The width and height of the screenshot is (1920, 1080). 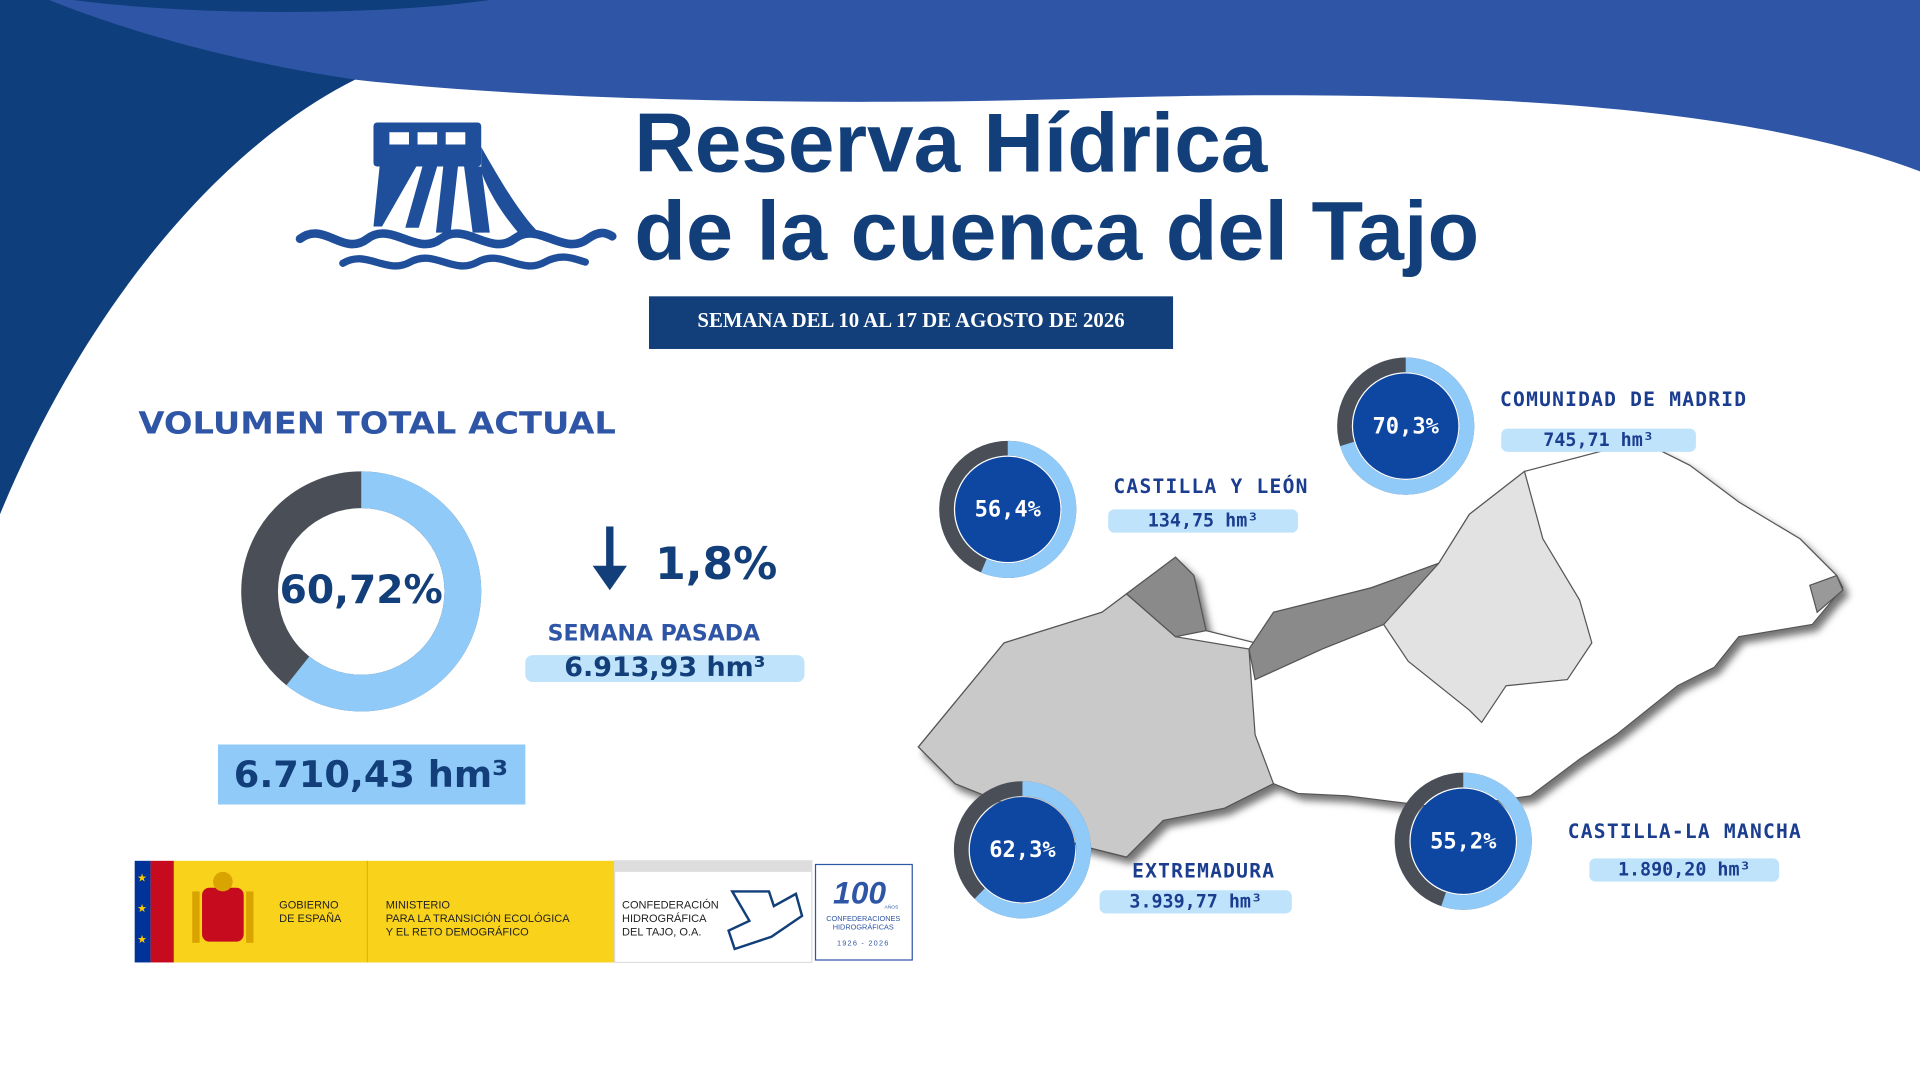 I want to click on gov-line-1: GOBIERNO, so click(x=309, y=906).